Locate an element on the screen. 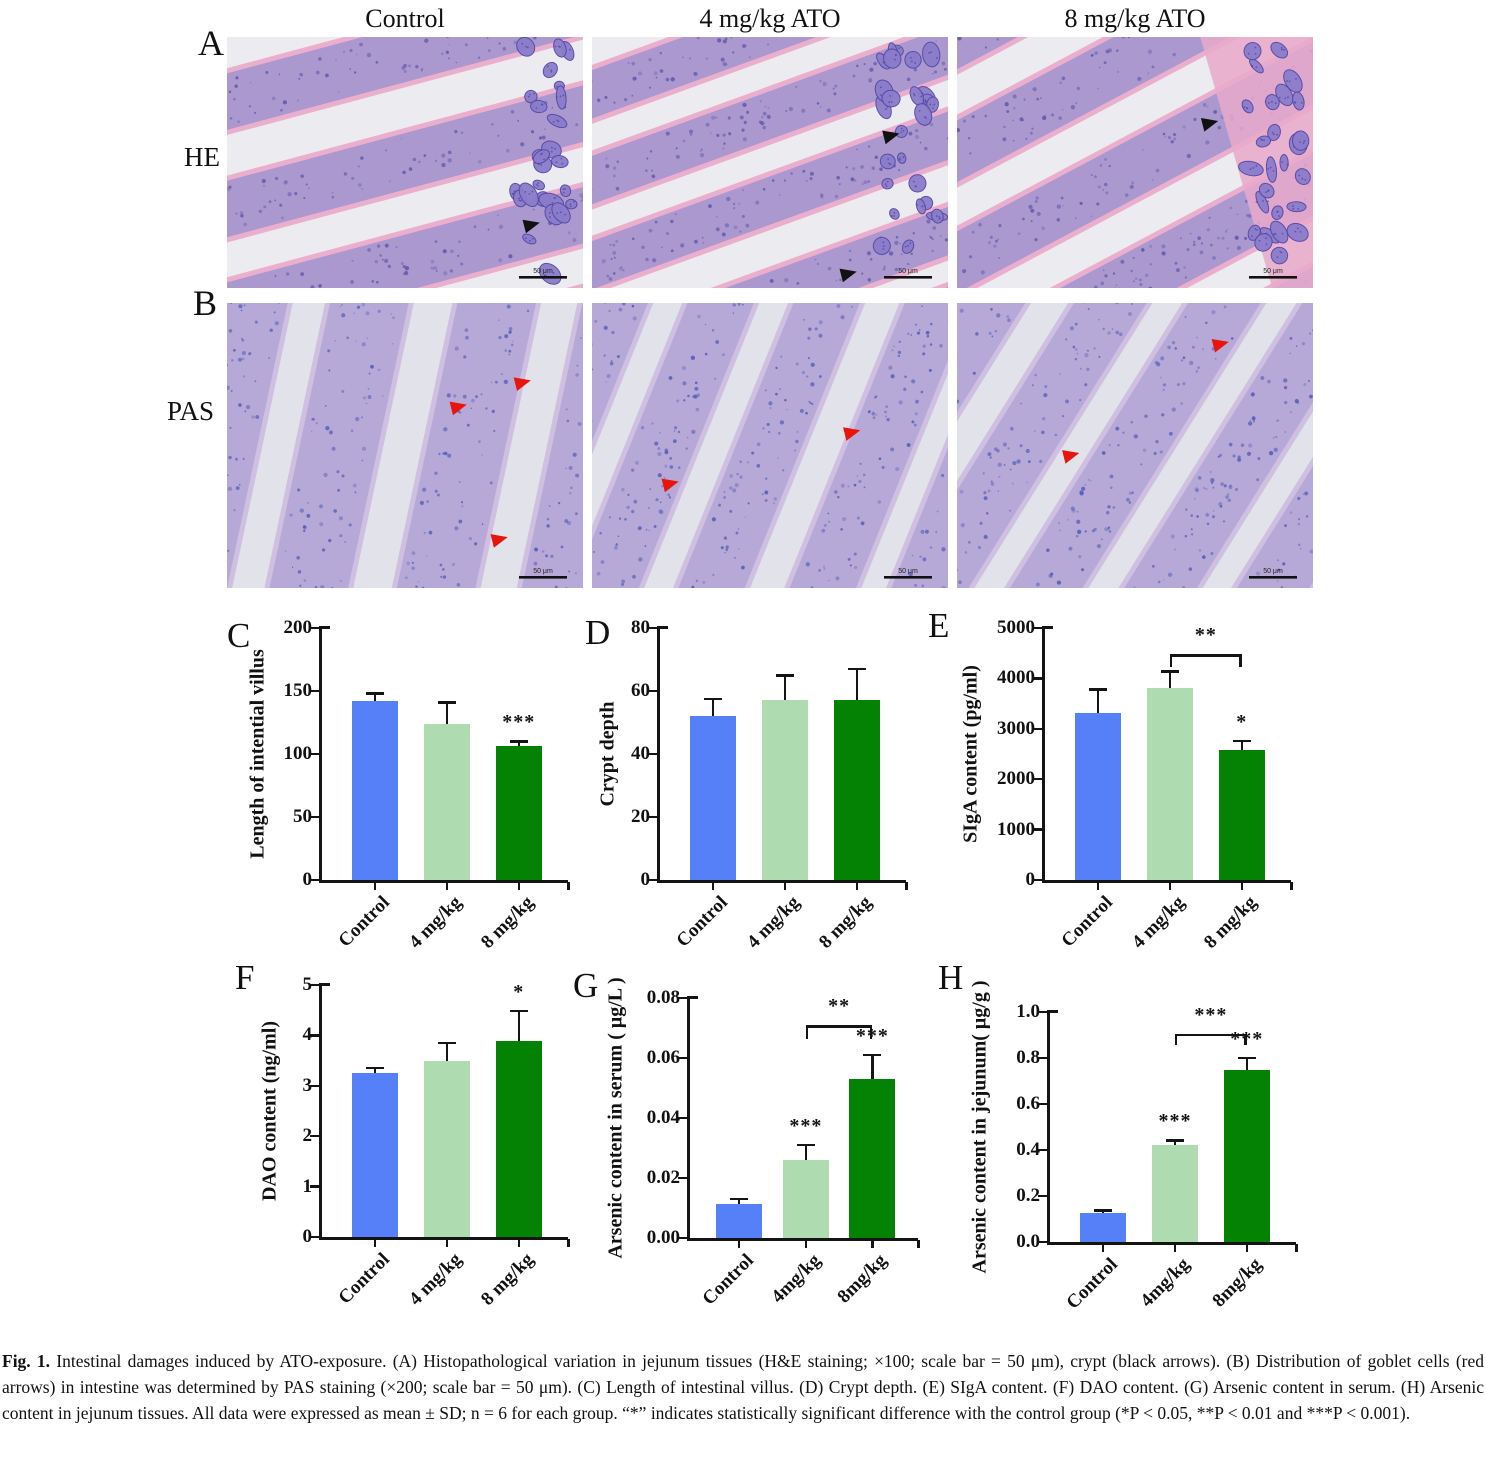 This screenshot has width=1486, height=1478. micrograph-he-control: 50 μm is located at coordinates (405, 162).